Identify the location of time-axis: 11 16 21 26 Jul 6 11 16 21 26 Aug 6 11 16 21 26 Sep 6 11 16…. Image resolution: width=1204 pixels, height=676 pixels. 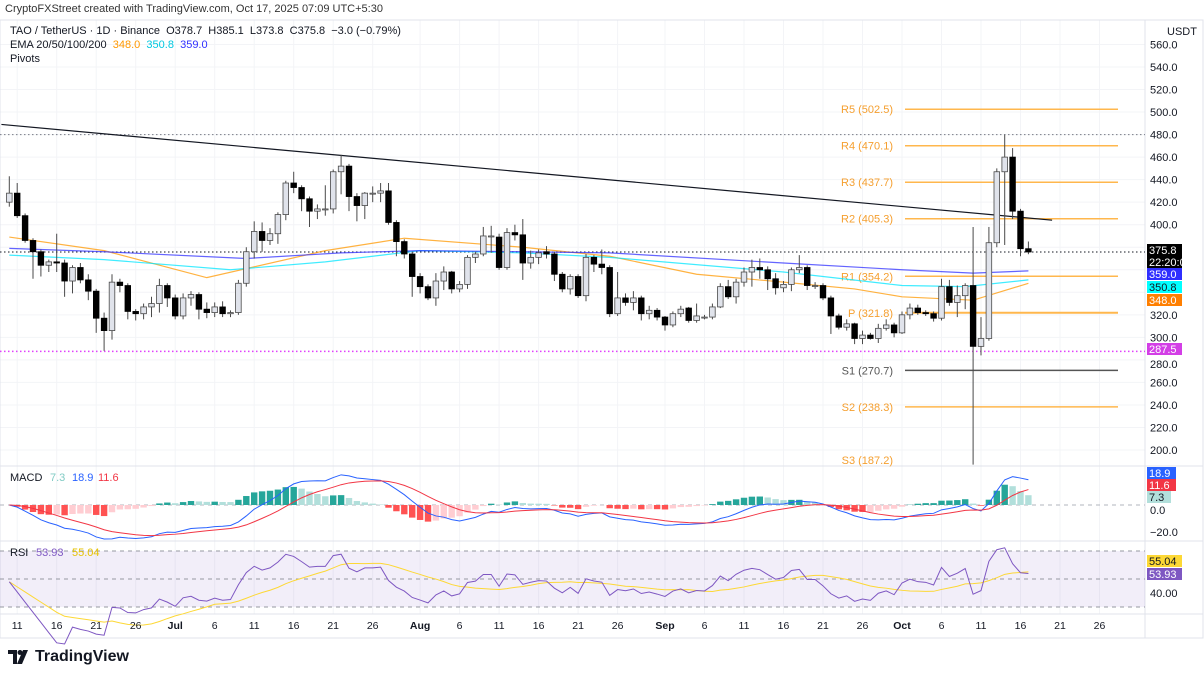
(559, 626).